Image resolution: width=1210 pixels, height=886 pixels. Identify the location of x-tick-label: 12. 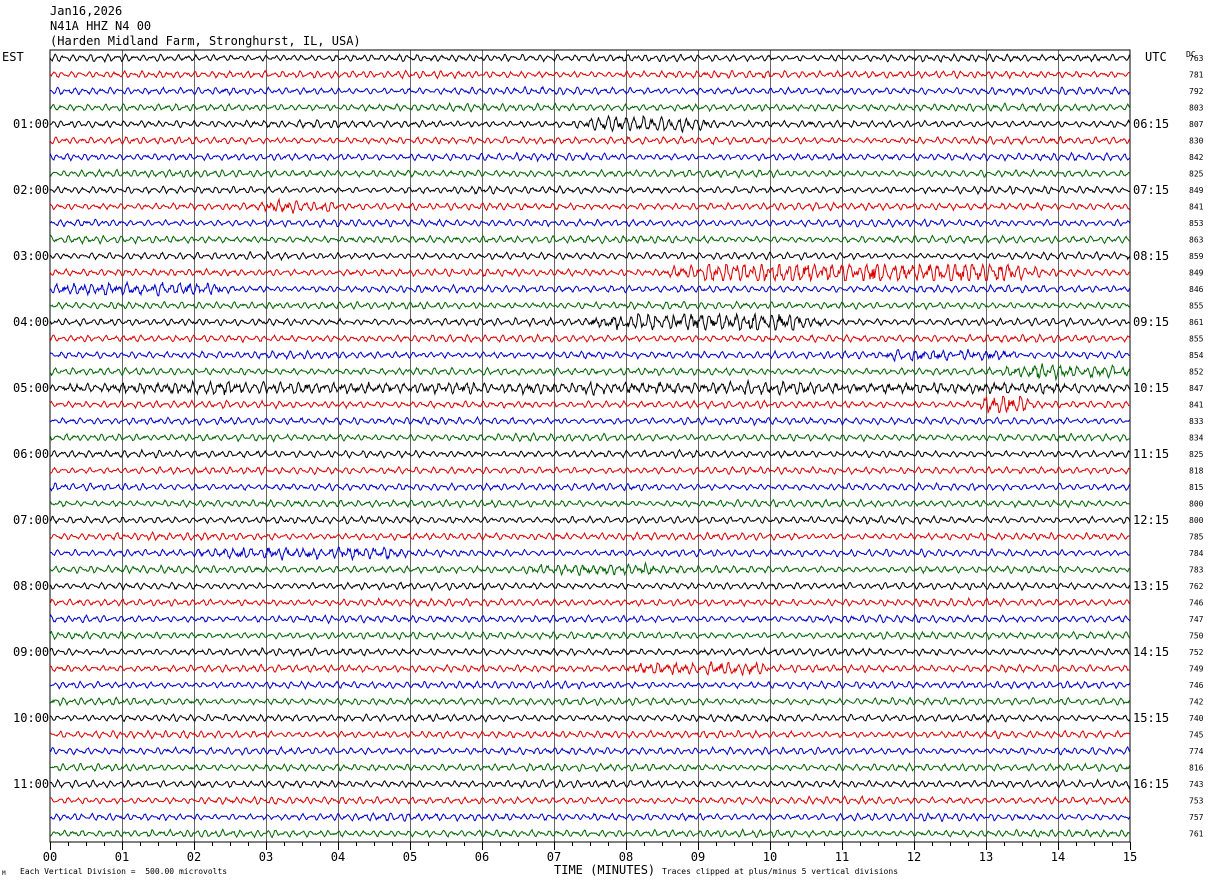
(914, 857).